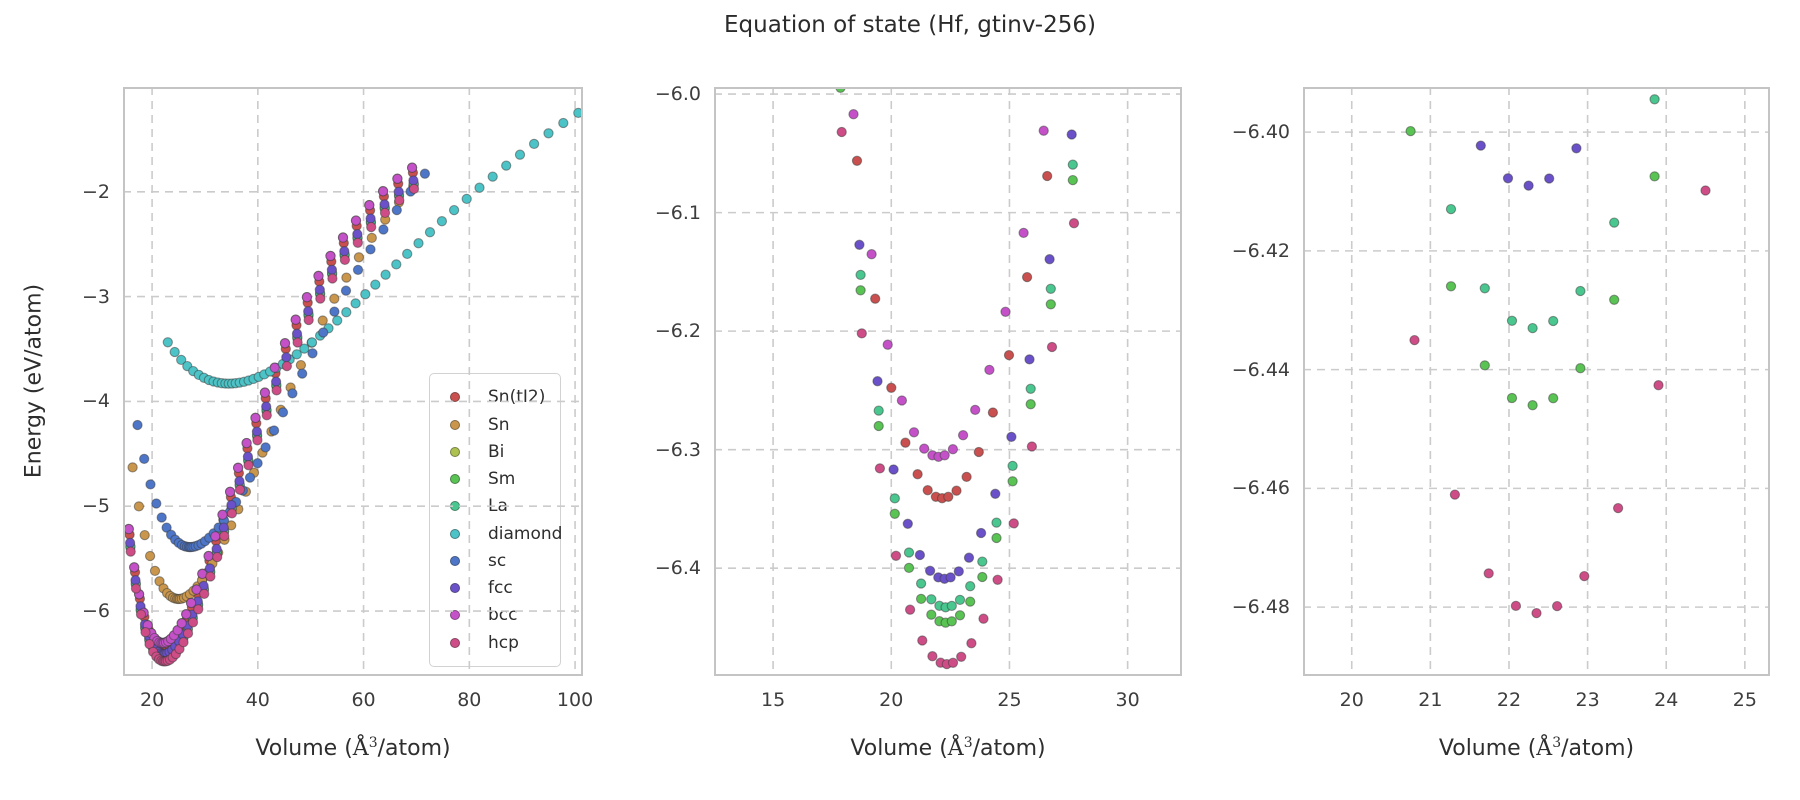  I want to click on x-tick-label: 100, so click(575, 700).